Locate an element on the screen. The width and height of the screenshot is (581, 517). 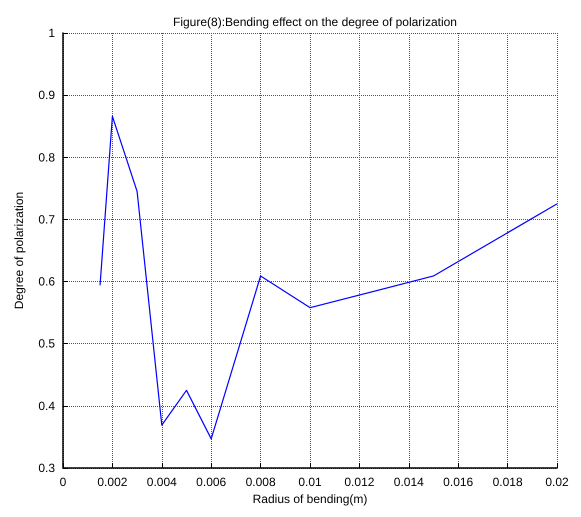
y-tick-label: 1 is located at coordinates (52, 33).